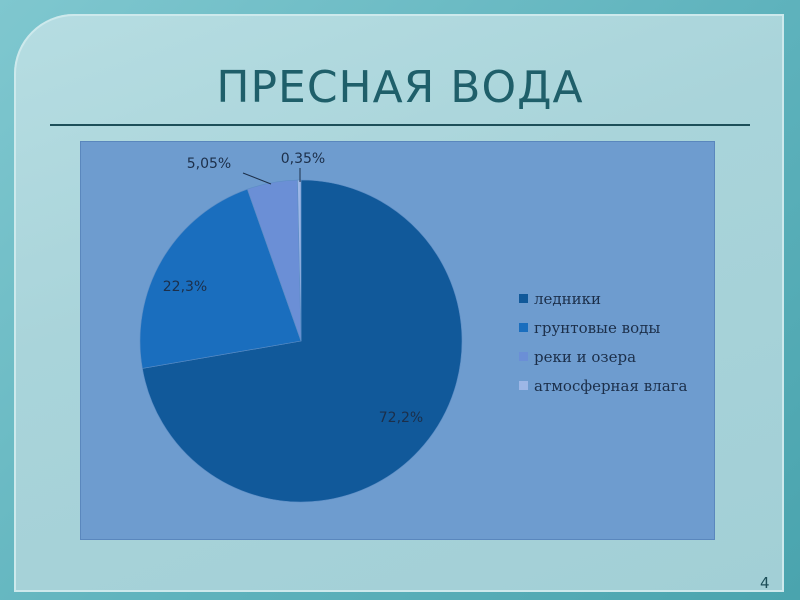 Image resolution: width=800 pixels, height=600 pixels. What do you see at coordinates (585, 356) in the screenshot?
I see `legend-label-2: реки и озера` at bounding box center [585, 356].